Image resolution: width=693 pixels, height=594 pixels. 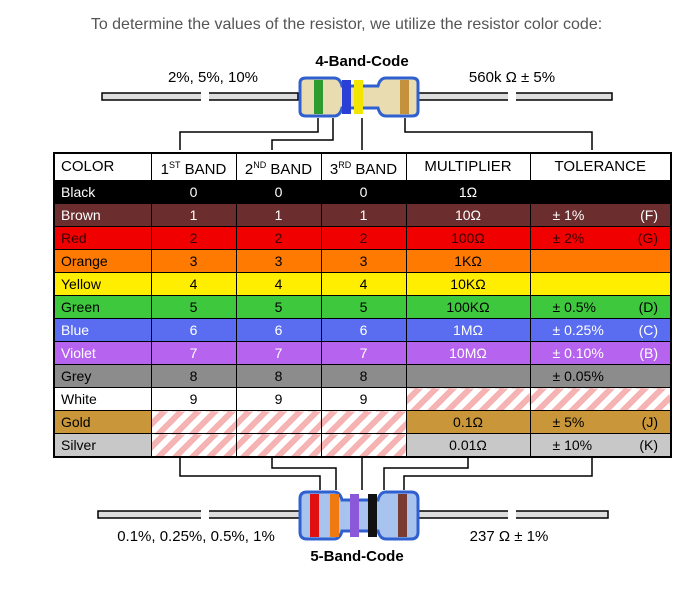 What do you see at coordinates (574, 307) in the screenshot?
I see `tolerance-value: ± 0.5%` at bounding box center [574, 307].